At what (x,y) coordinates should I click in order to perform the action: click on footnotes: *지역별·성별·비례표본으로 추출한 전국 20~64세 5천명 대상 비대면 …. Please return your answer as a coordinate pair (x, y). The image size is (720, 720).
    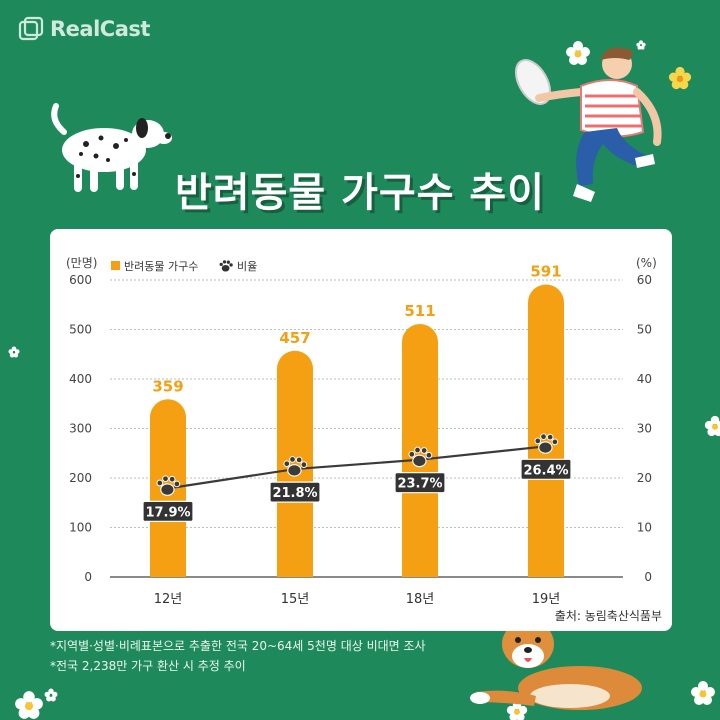
    Looking at the image, I should click on (238, 656).